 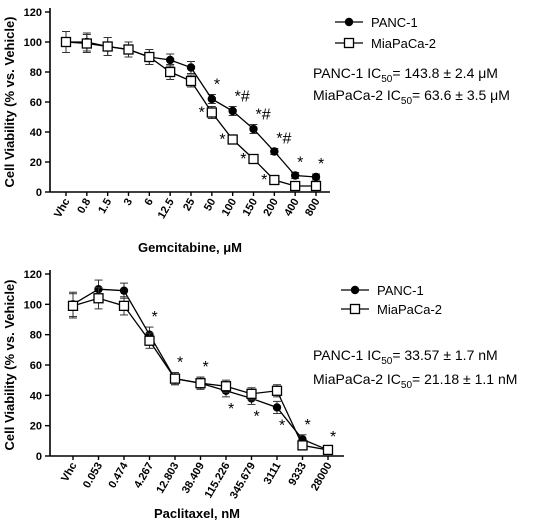 I want to click on ic50-value: = 143.8 ± 2.4 μM, so click(x=445, y=73).